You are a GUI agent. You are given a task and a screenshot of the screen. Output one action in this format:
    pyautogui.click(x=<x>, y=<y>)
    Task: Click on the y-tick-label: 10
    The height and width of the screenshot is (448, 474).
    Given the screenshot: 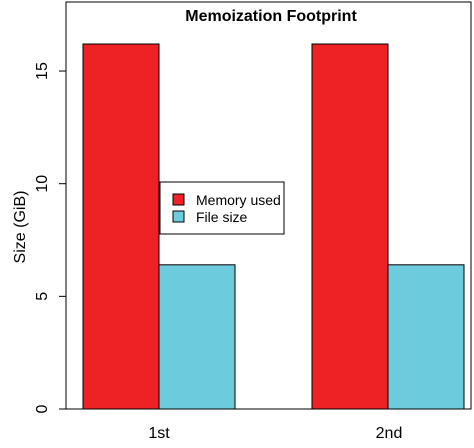 What is the action you would take?
    pyautogui.click(x=42, y=184)
    